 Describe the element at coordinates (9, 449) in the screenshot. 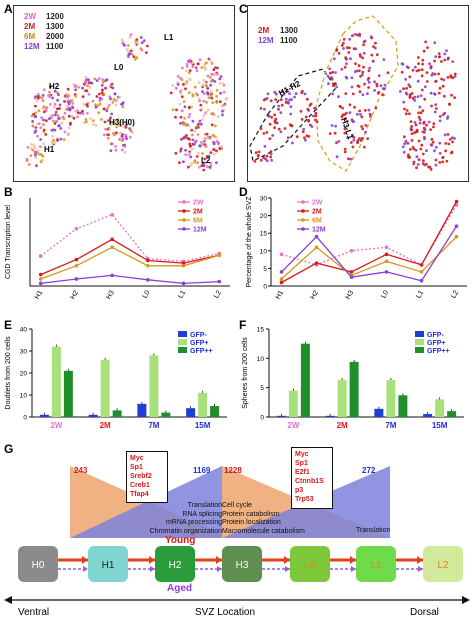

I see `panel-label-g: G` at that location.